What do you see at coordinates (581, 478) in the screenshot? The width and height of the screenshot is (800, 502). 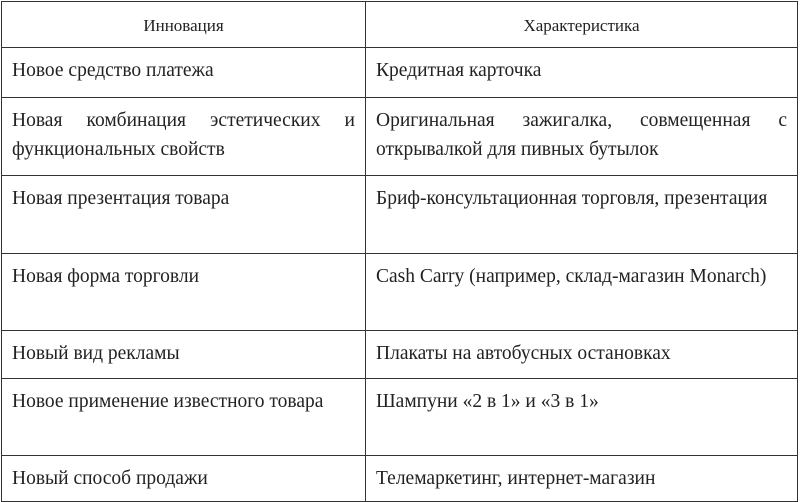 I see `cell-characteristic: Телемаркетинг, интернет-магазин` at bounding box center [581, 478].